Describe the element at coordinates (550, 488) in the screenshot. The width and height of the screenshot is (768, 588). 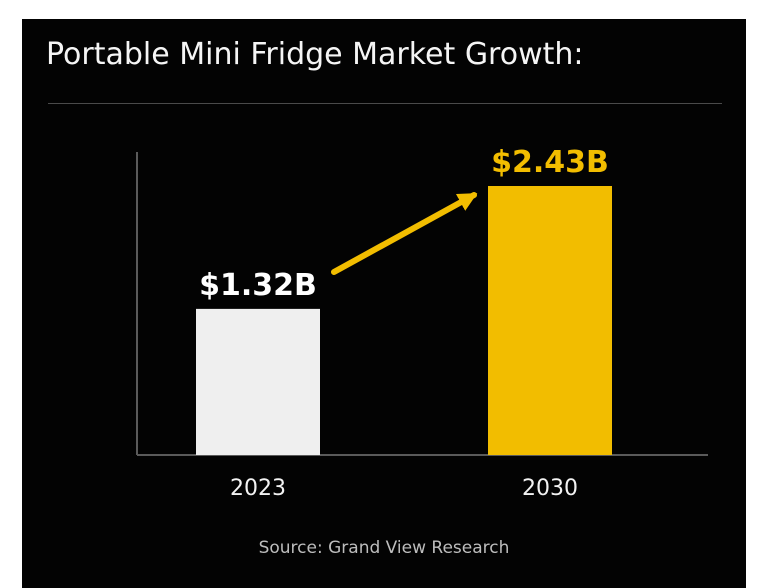
I see `category-label-2030: 2030` at that location.